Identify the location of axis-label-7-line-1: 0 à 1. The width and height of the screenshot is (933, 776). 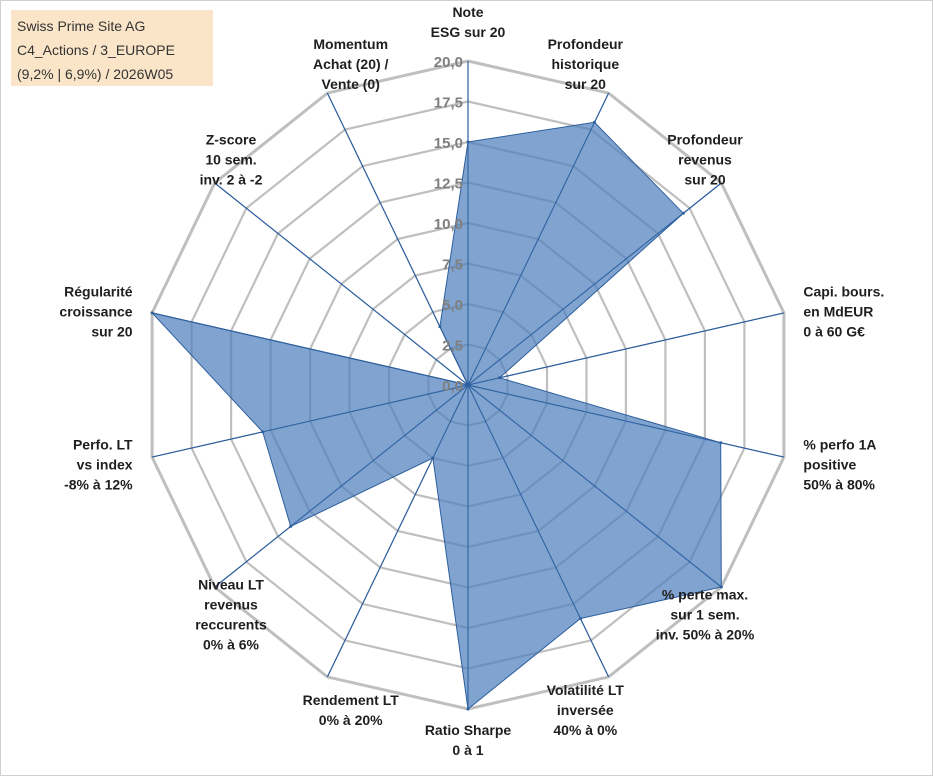
(467, 750).